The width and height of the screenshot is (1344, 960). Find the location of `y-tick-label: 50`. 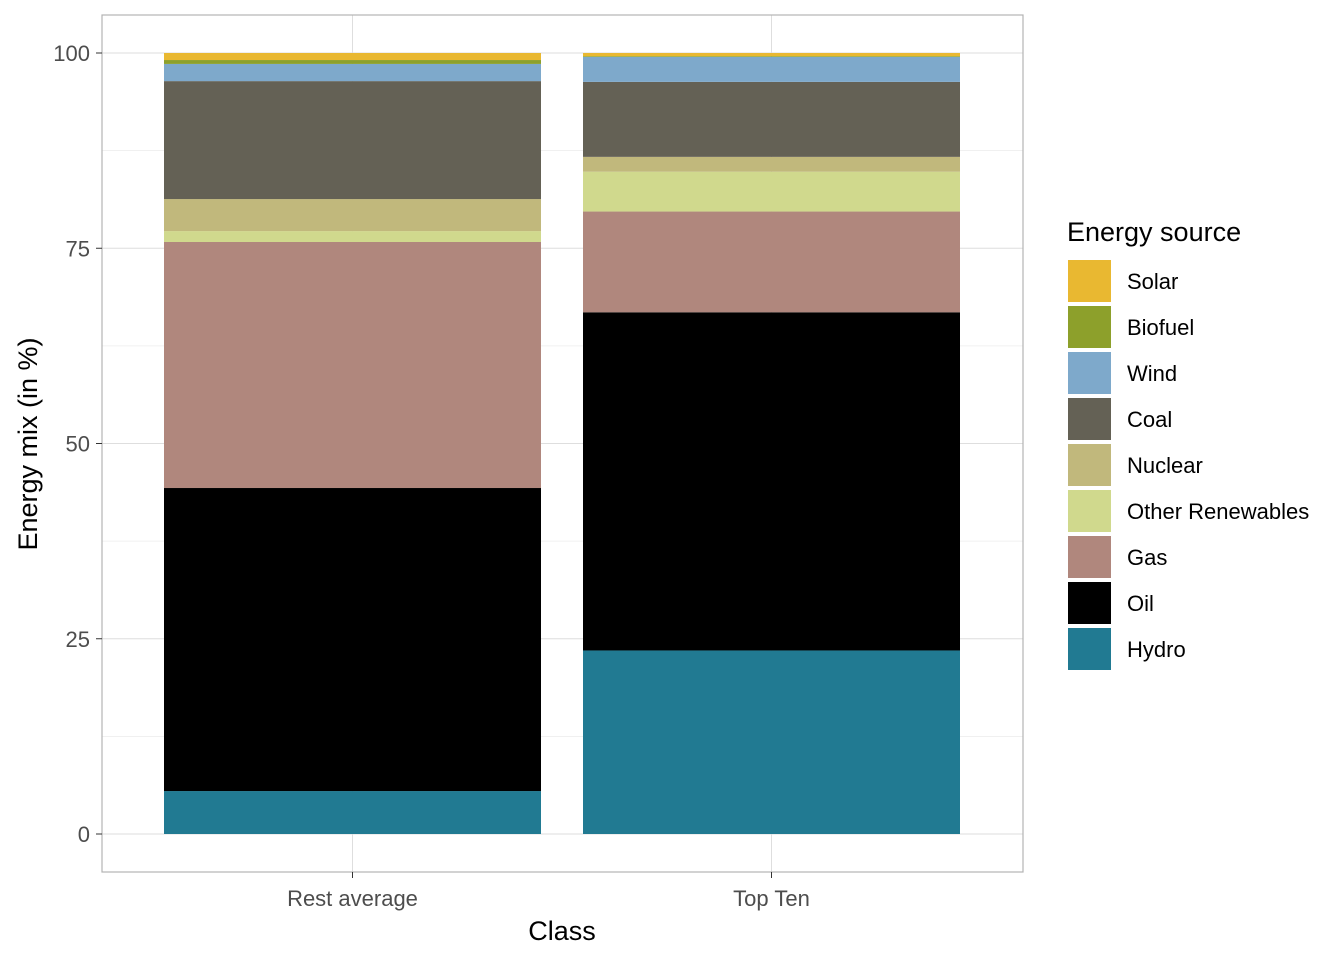

y-tick-label: 50 is located at coordinates (78, 444).